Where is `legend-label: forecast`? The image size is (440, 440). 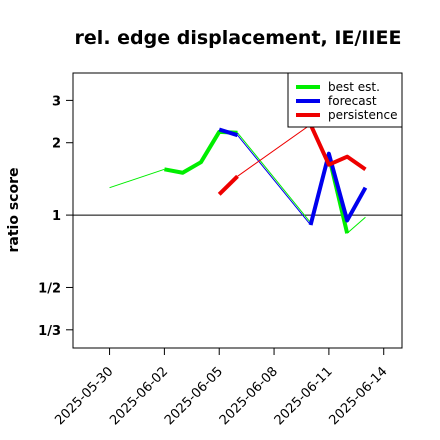 legend-label: forecast is located at coordinates (352, 101).